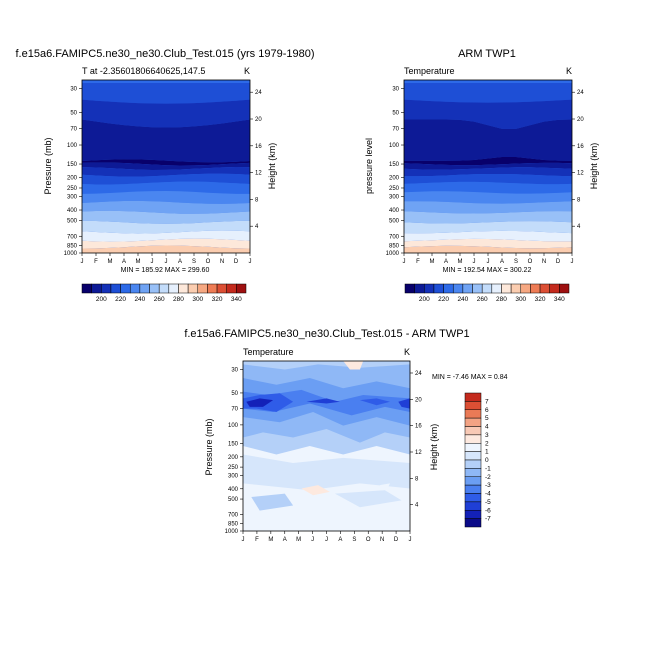 This screenshot has width=654, height=654. I want to click on panel-obs-ylabel-right: Height (km), so click(594, 166).